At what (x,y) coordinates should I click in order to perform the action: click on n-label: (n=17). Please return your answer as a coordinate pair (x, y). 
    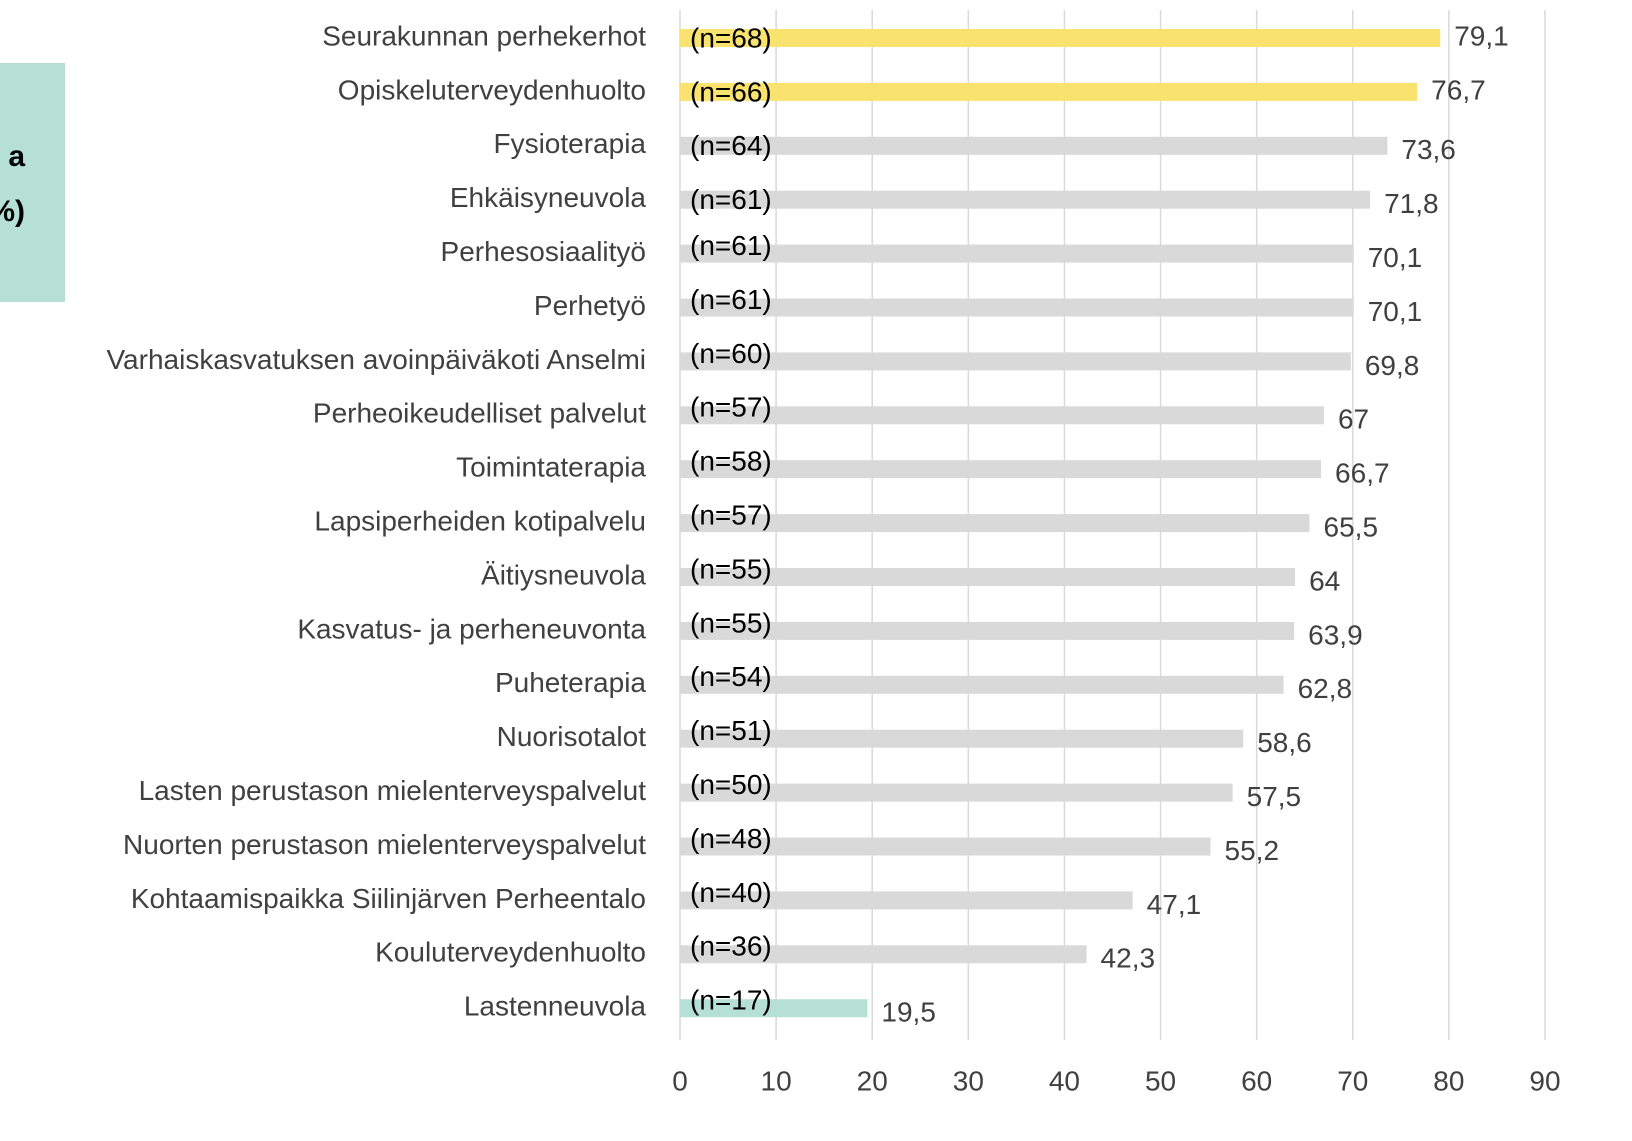
    Looking at the image, I should click on (731, 1000).